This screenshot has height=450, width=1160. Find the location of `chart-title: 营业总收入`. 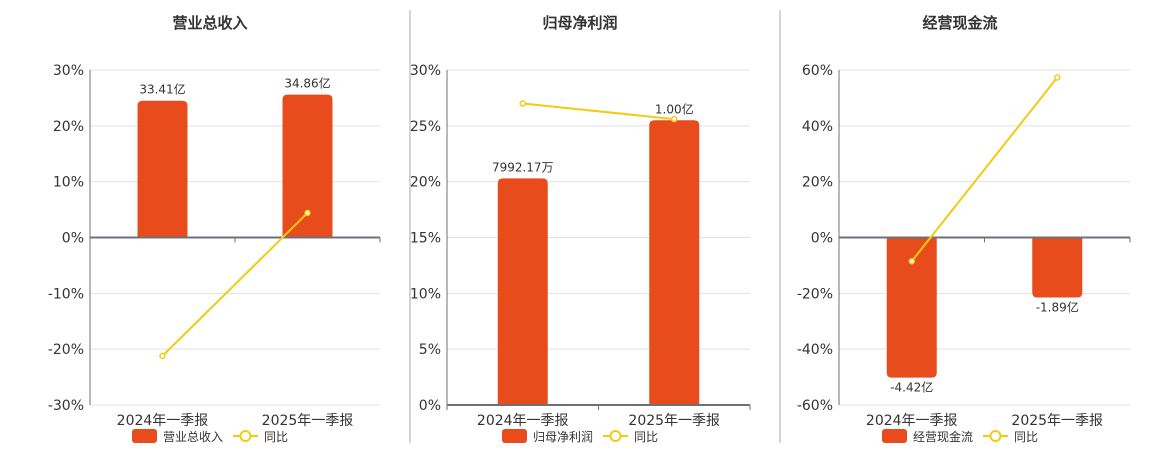

chart-title: 营业总收入 is located at coordinates (209, 23).